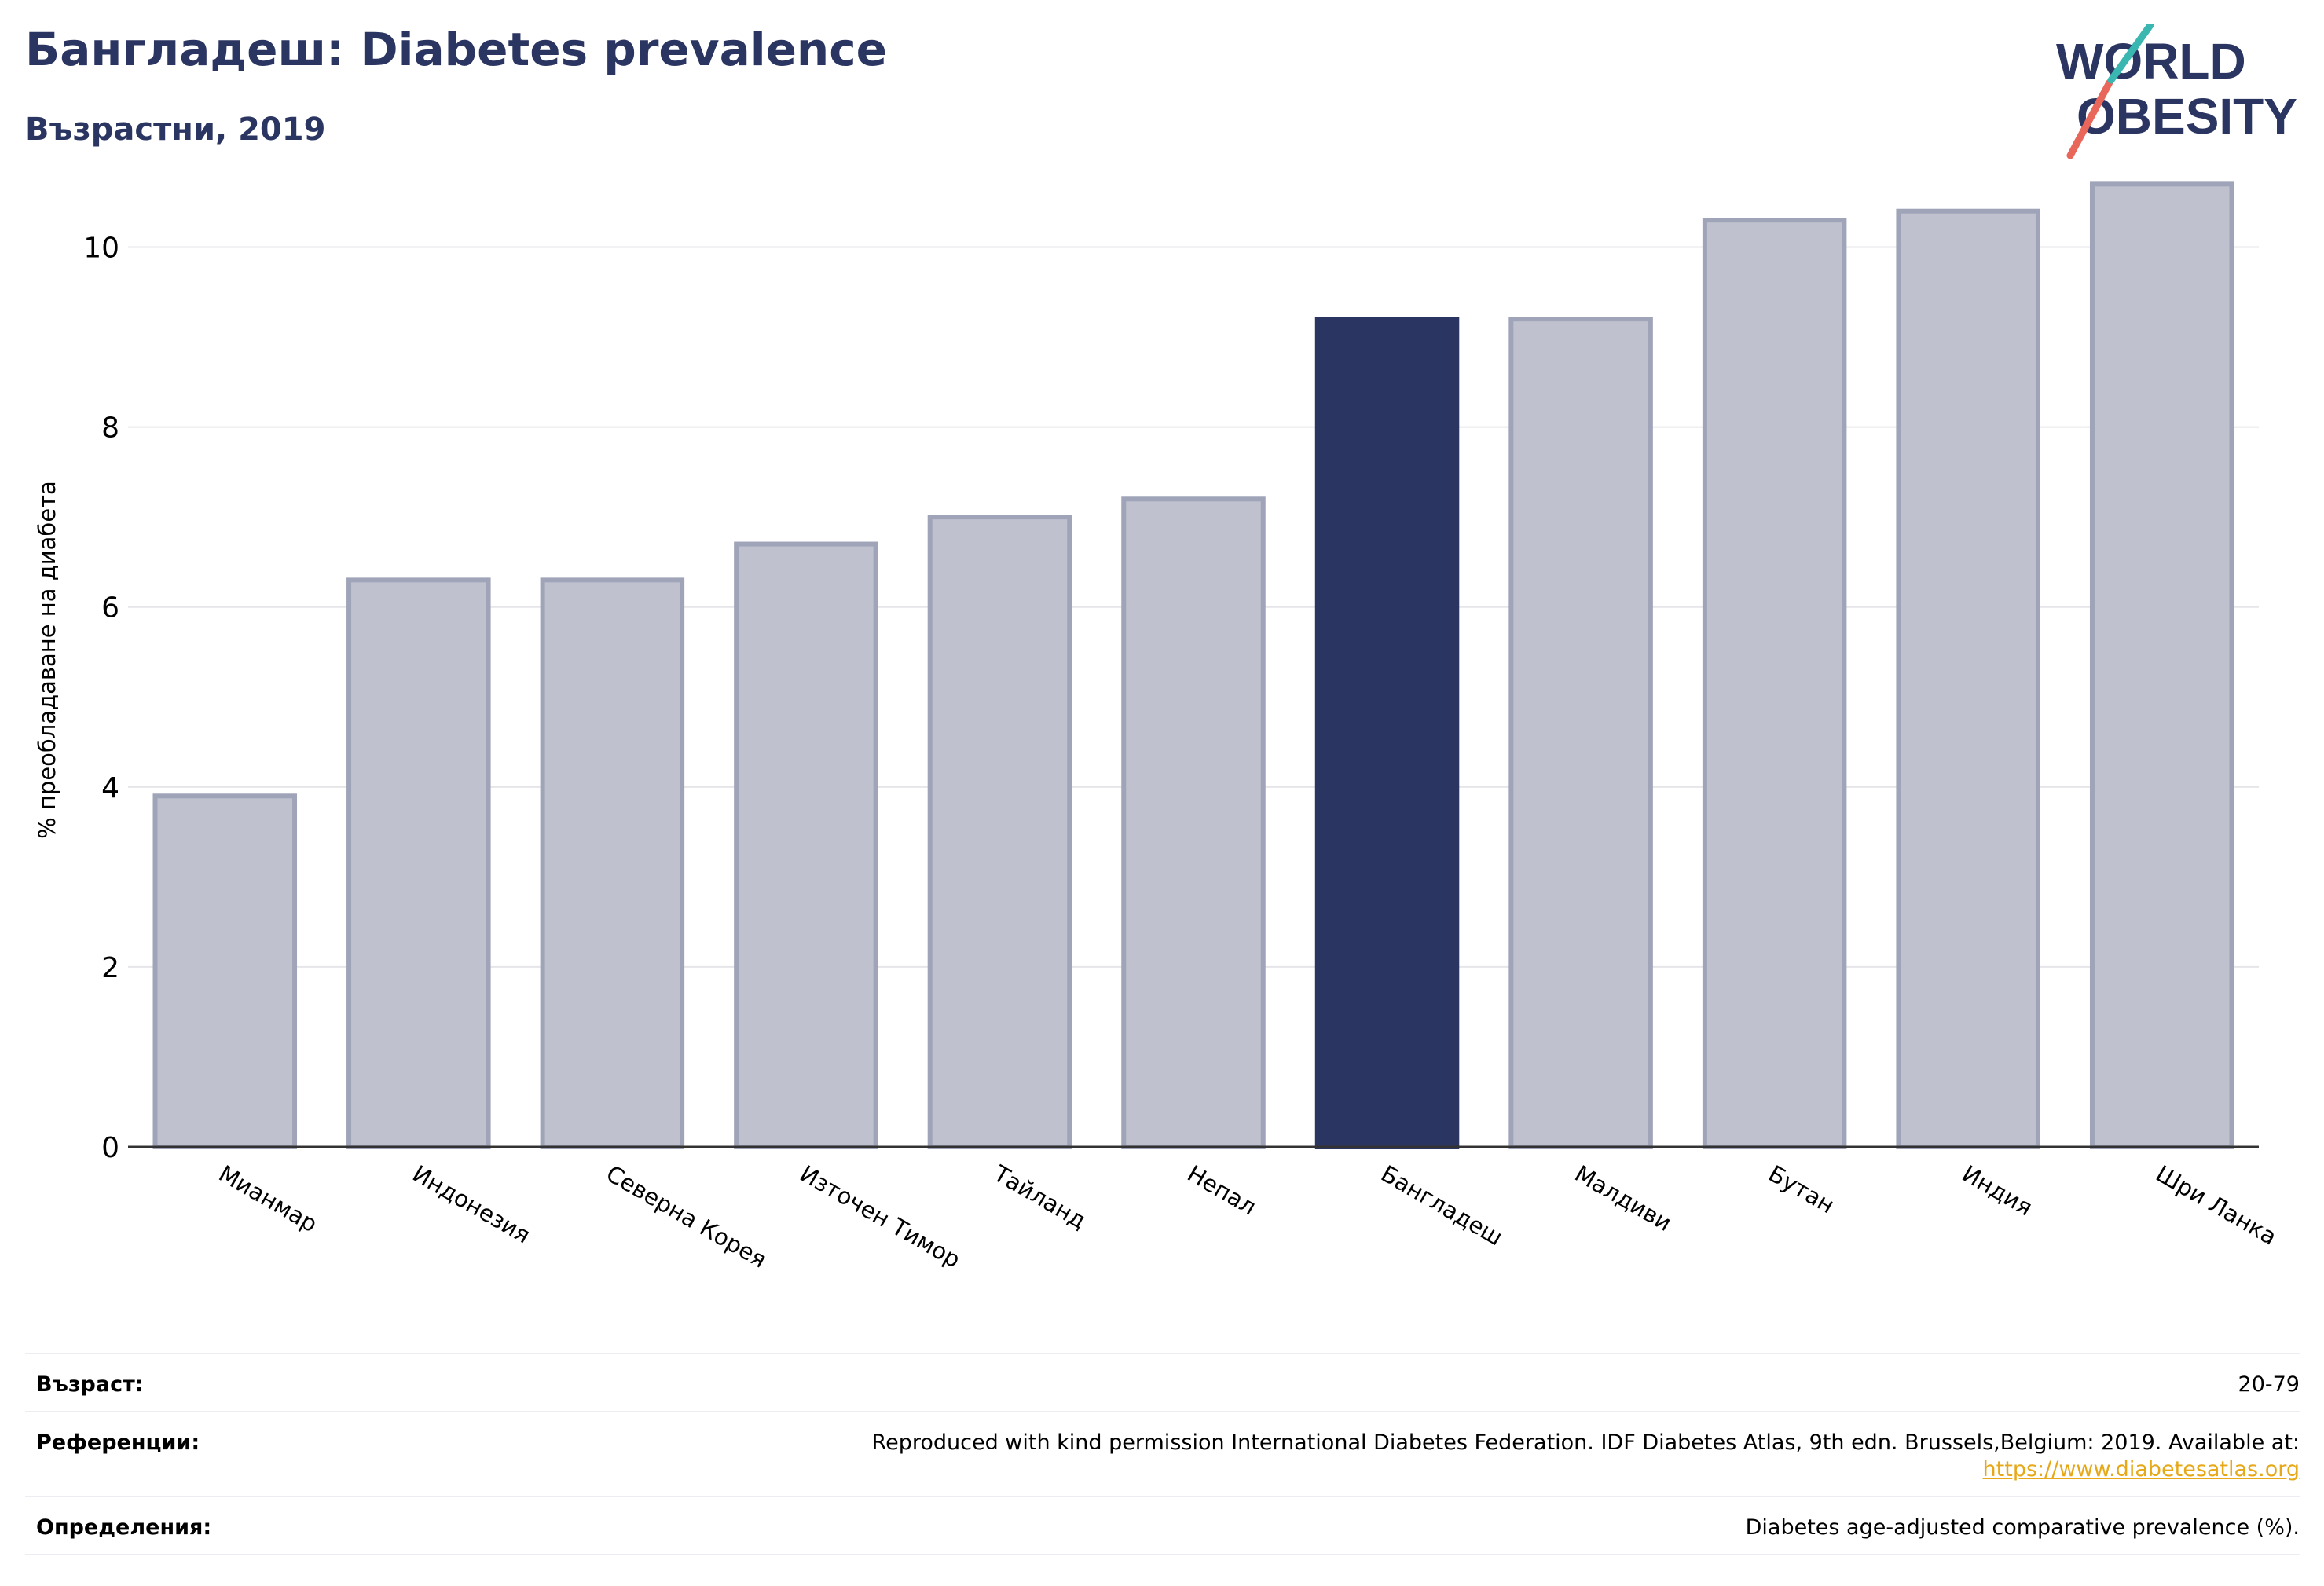 This screenshot has width=2324, height=1586. What do you see at coordinates (175, 130) in the screenshot?
I see `chart-subtitle: Възрастни, 2019` at bounding box center [175, 130].